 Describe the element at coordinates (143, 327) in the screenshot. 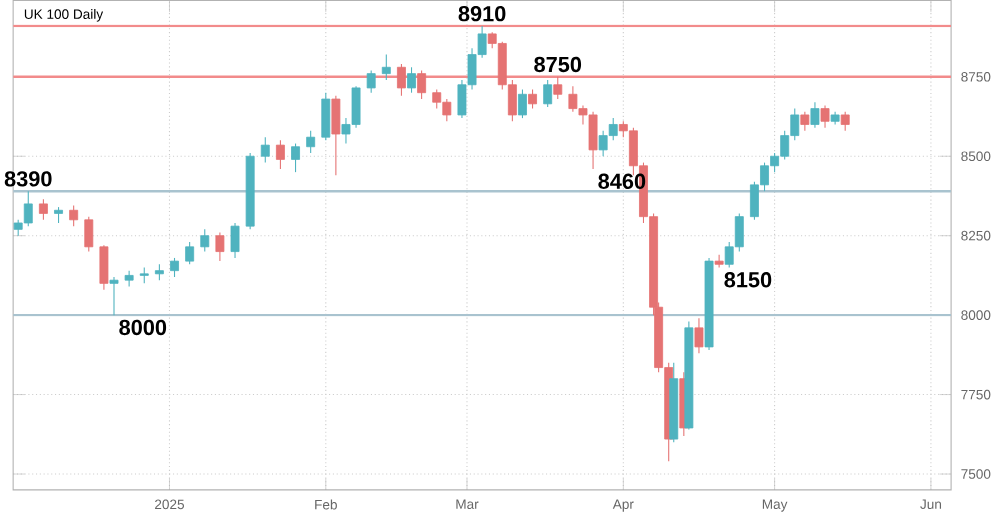

I see `annotation: 8000` at that location.